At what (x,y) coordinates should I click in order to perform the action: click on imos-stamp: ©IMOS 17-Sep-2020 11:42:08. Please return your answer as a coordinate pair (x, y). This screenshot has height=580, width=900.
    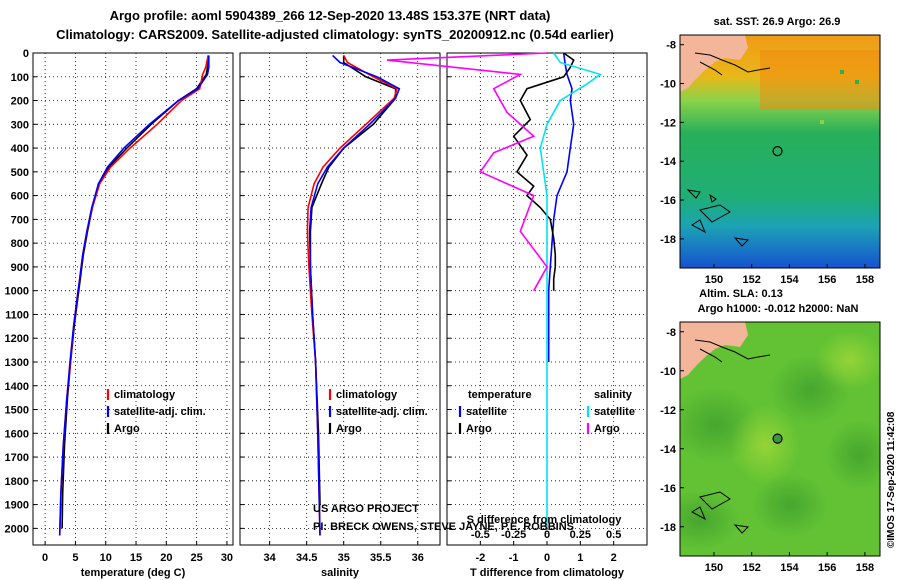
    Looking at the image, I should click on (891, 479).